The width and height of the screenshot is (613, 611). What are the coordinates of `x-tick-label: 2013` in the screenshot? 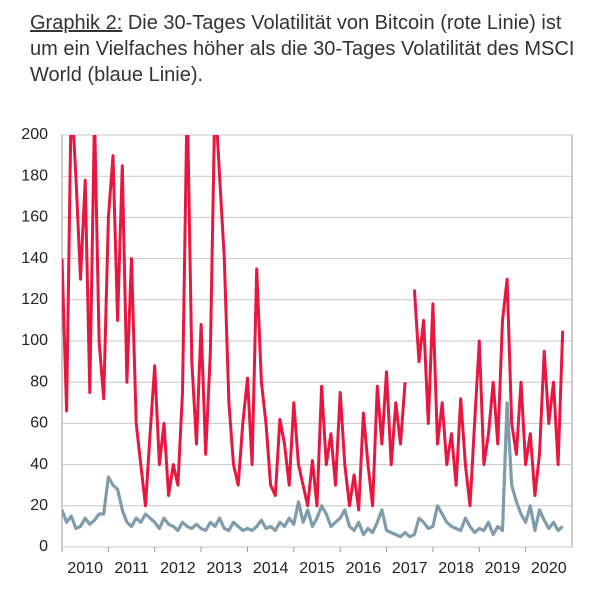 It's located at (224, 568).